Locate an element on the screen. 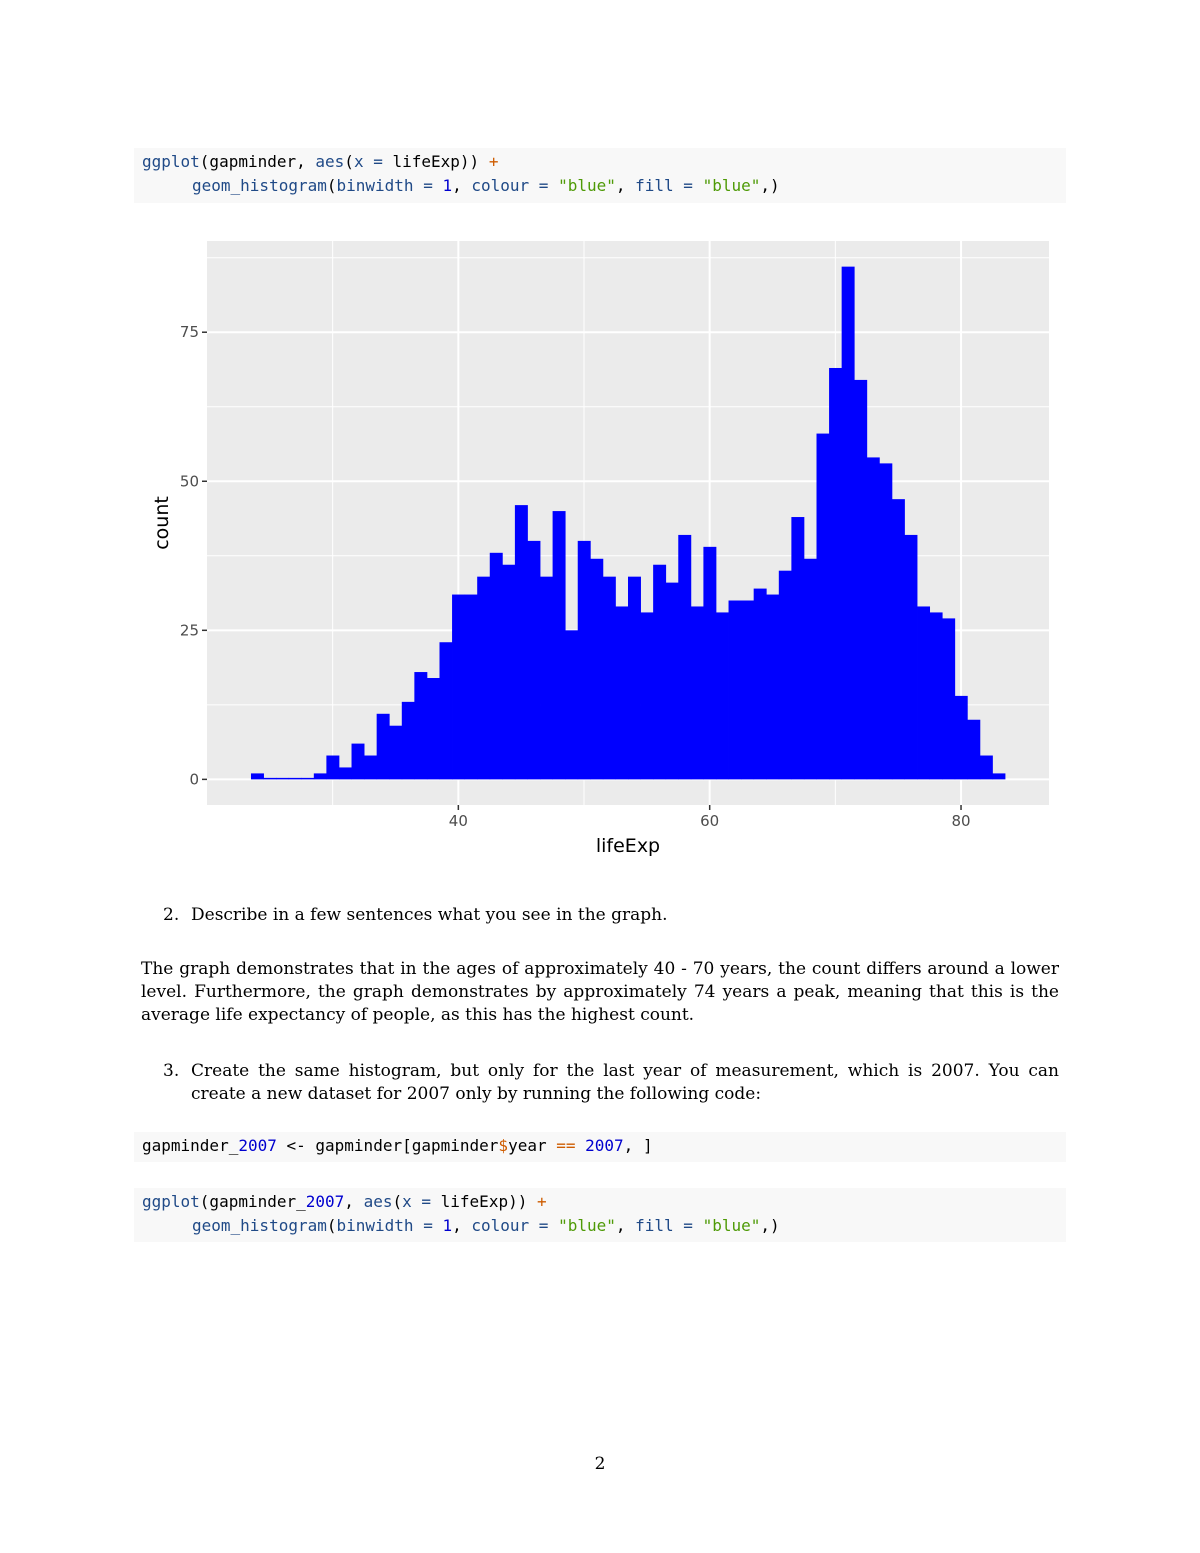  list-item-number: 3. is located at coordinates (171, 1071).